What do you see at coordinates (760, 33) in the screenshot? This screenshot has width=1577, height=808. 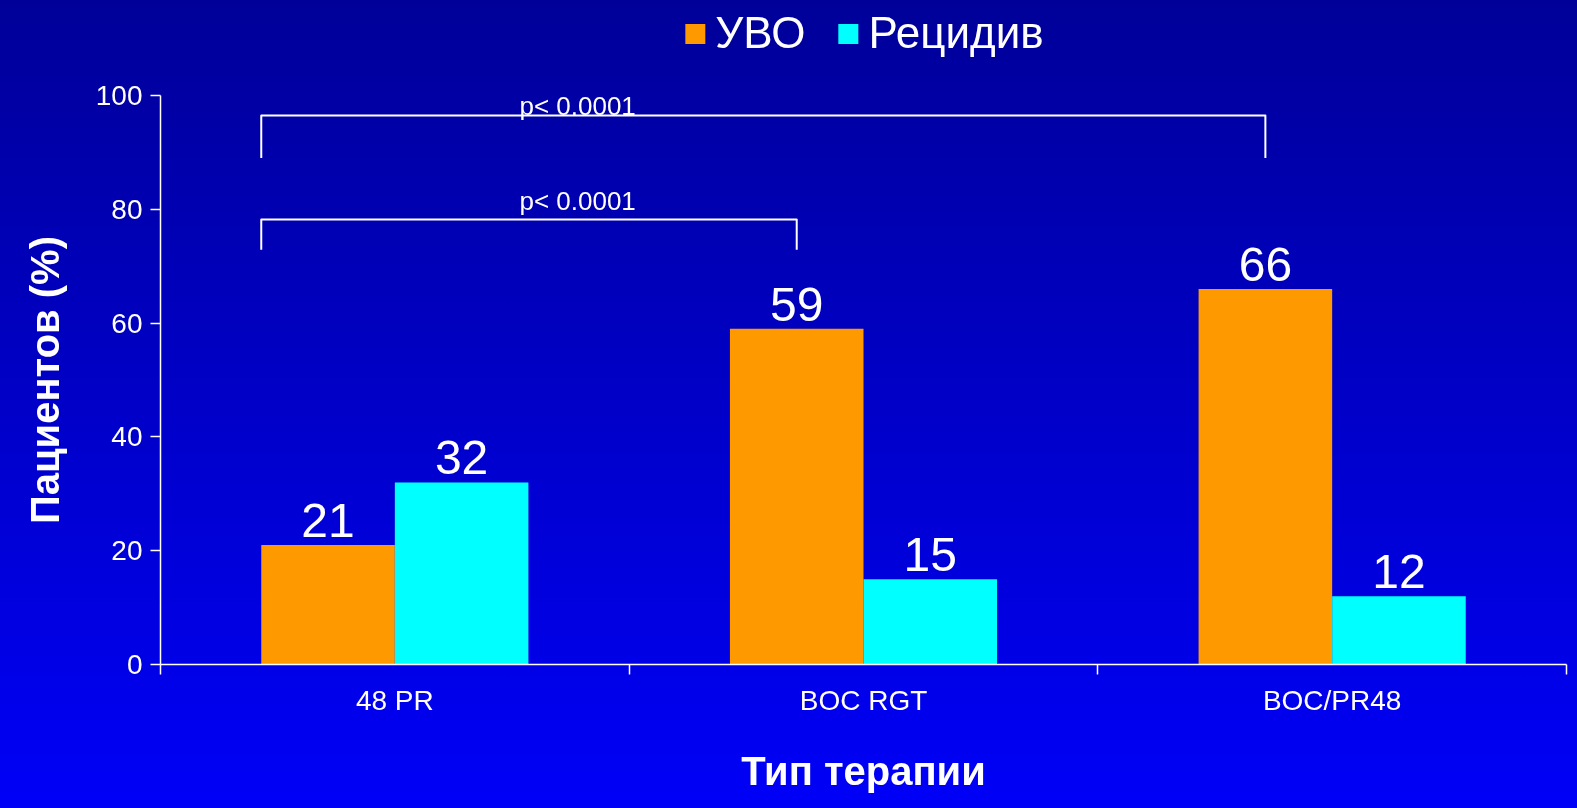 I see `legend-label: УВО` at bounding box center [760, 33].